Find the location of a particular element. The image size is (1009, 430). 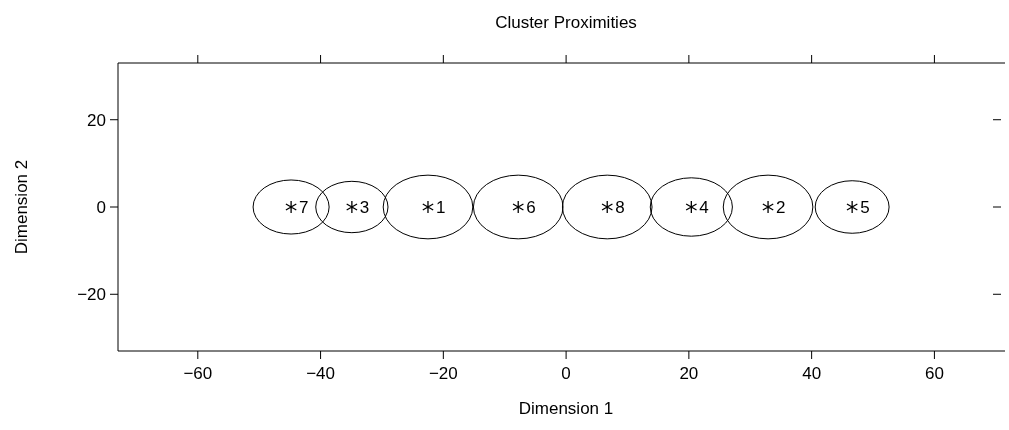

annotation: 2 is located at coordinates (781, 207).